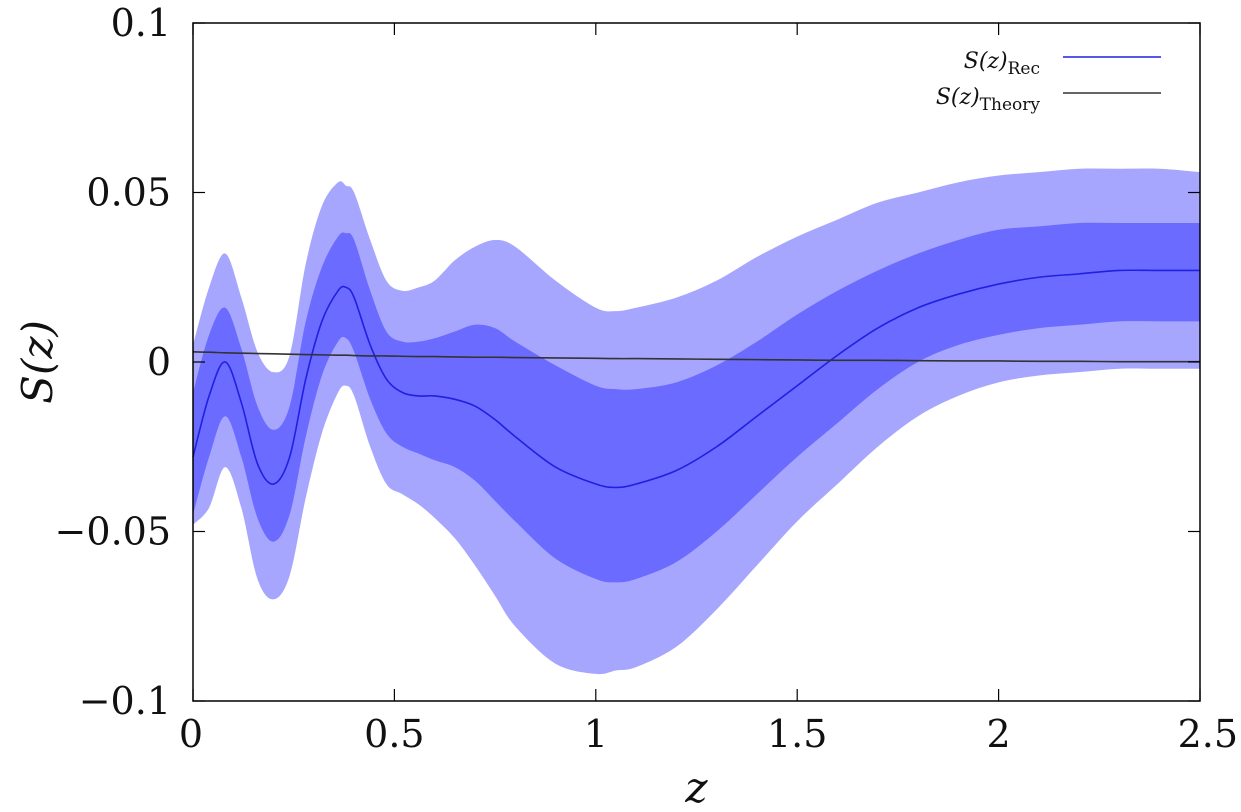 Image resolution: width=1241 pixels, height=812 pixels. Describe the element at coordinates (988, 100) in the screenshot. I see `legend-label-theory: S(z)Theory` at that location.